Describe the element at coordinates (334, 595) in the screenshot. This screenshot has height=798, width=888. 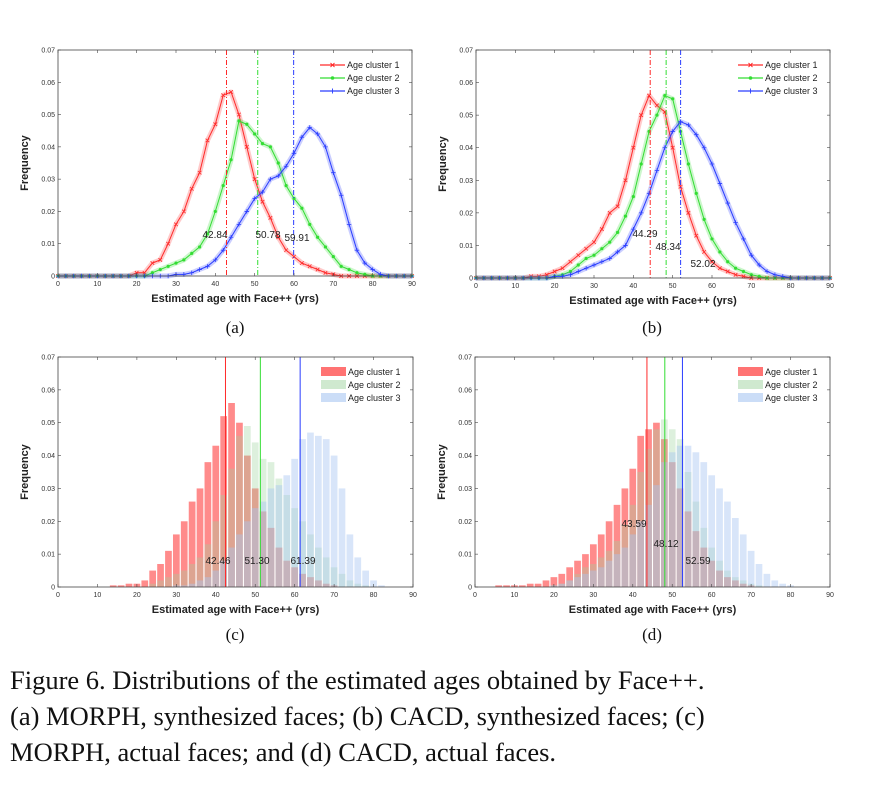
I see `x-tick-label: 70` at that location.